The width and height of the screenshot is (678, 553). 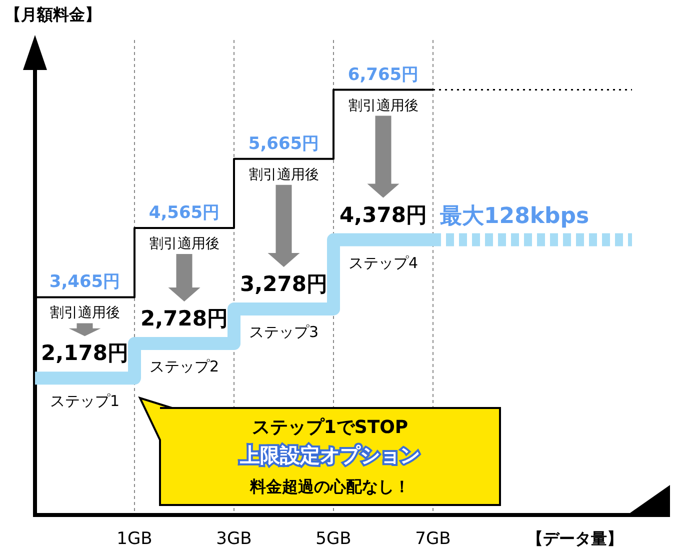 I want to click on data-label: 3,465円, so click(x=84, y=282).